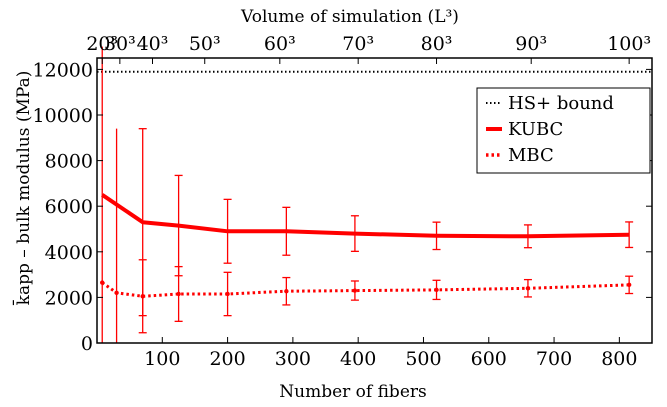 The image size is (667, 407). I want to click on top-tick-label: 20³, so click(102, 44).